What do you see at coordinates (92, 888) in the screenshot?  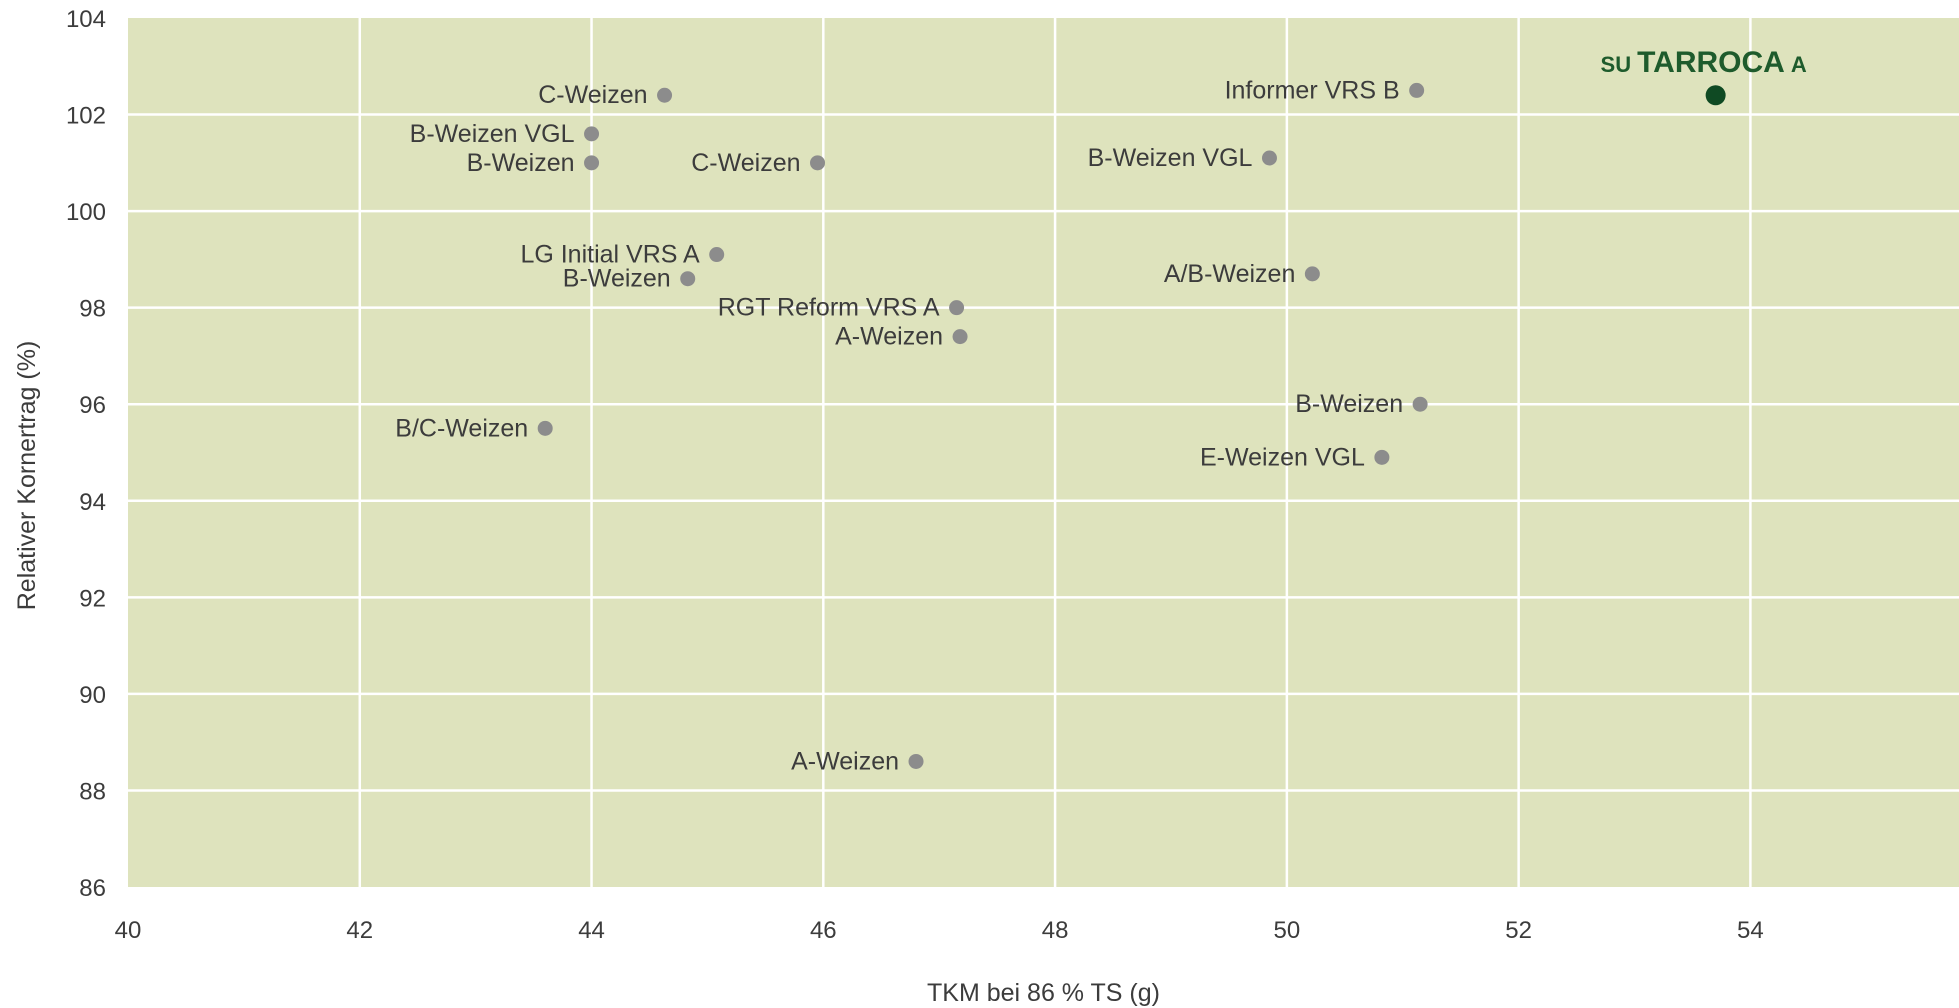 I see `y-tick-label: 86` at bounding box center [92, 888].